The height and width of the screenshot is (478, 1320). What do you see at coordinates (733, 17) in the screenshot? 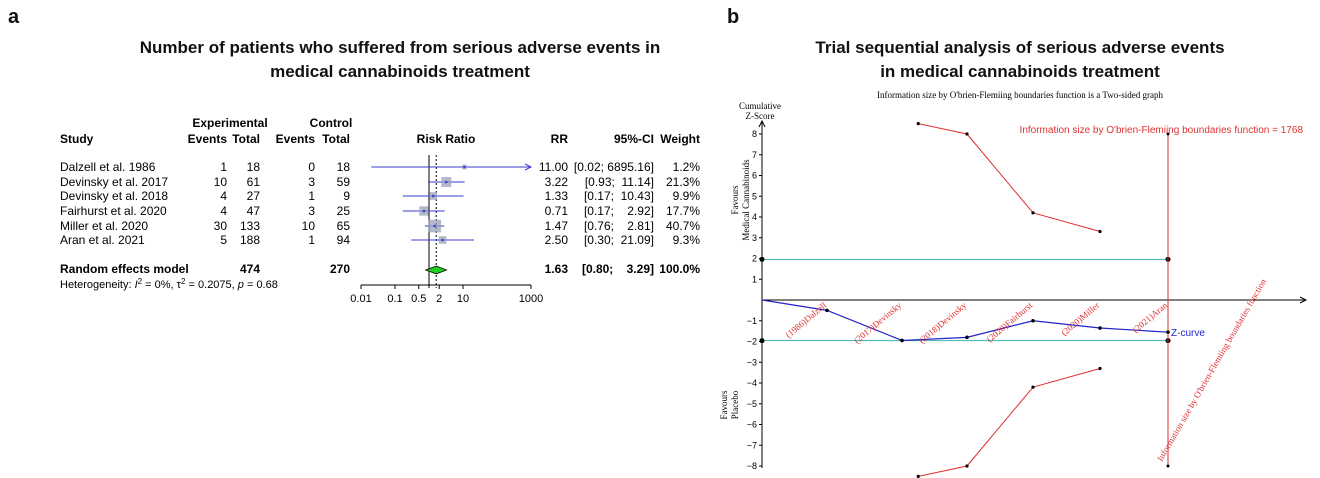
I see `panel-b-letter: b` at bounding box center [733, 17].